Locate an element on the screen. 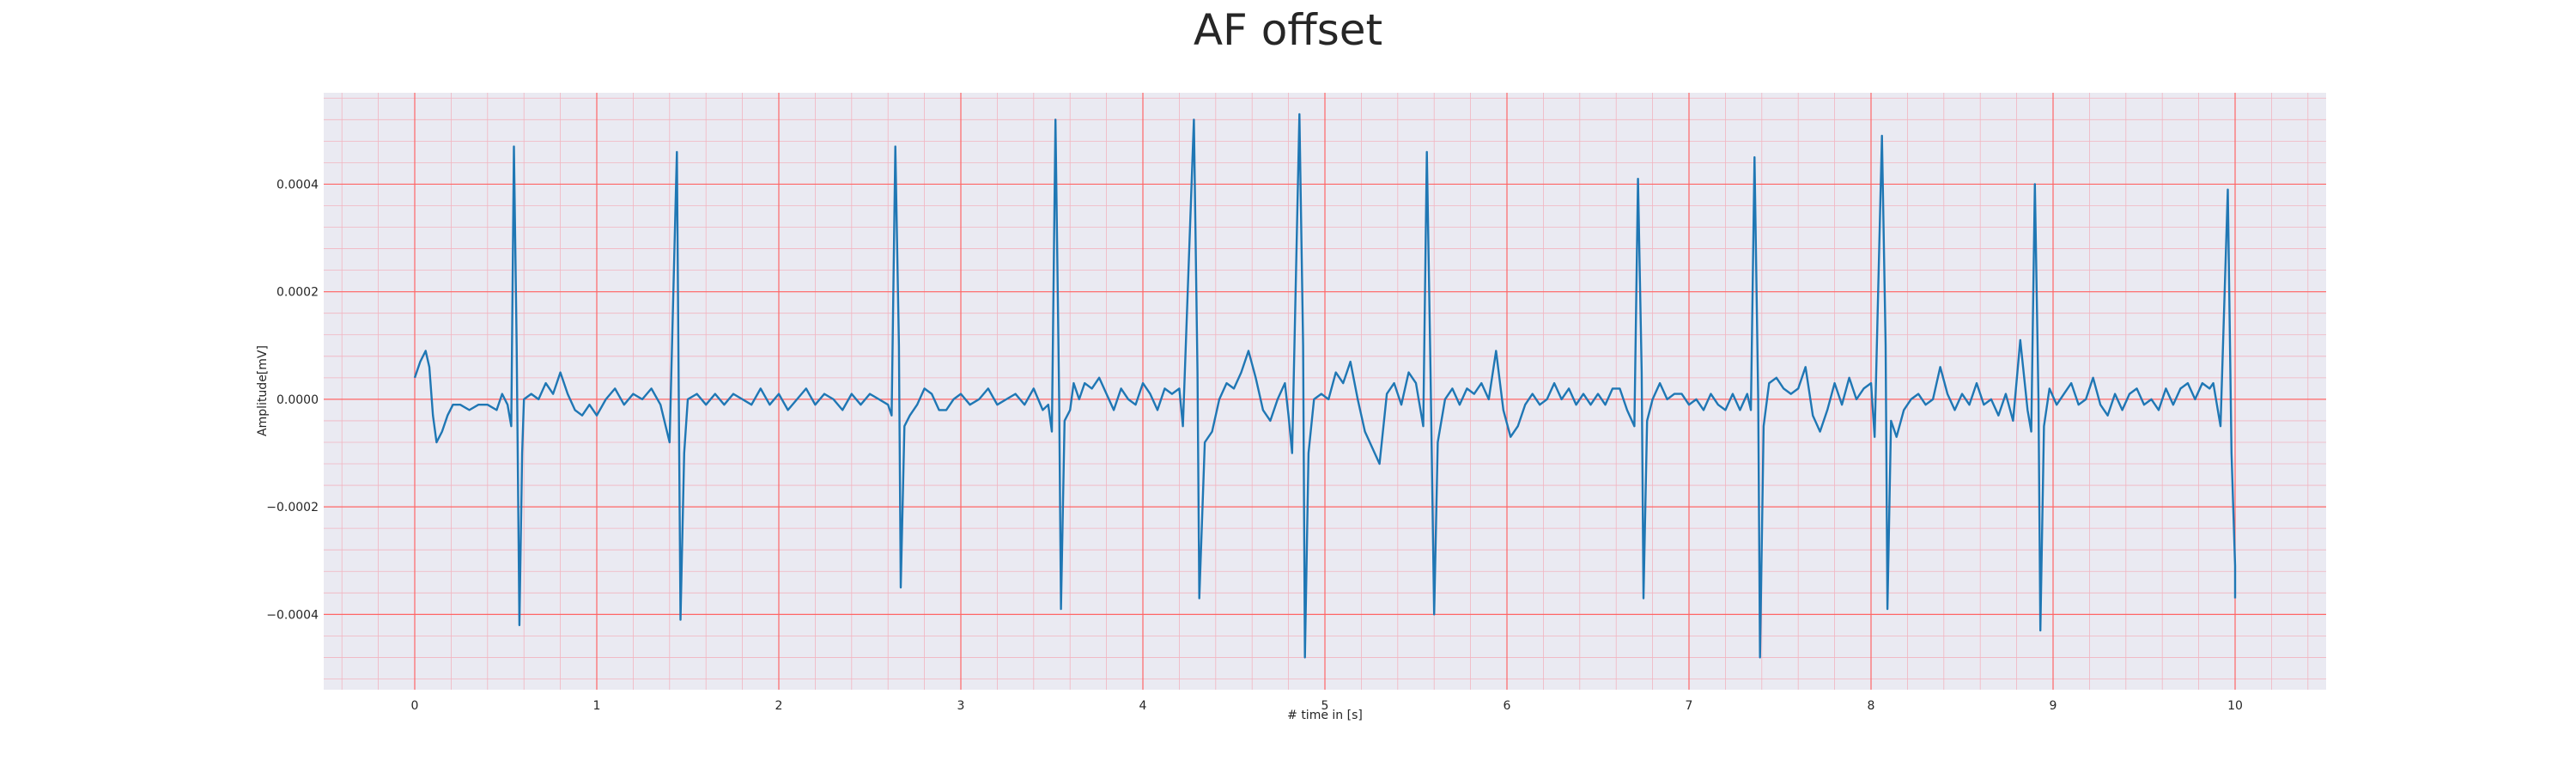 This screenshot has width=2576, height=773. y-axis-label: Amplitude[mV] is located at coordinates (263, 390).